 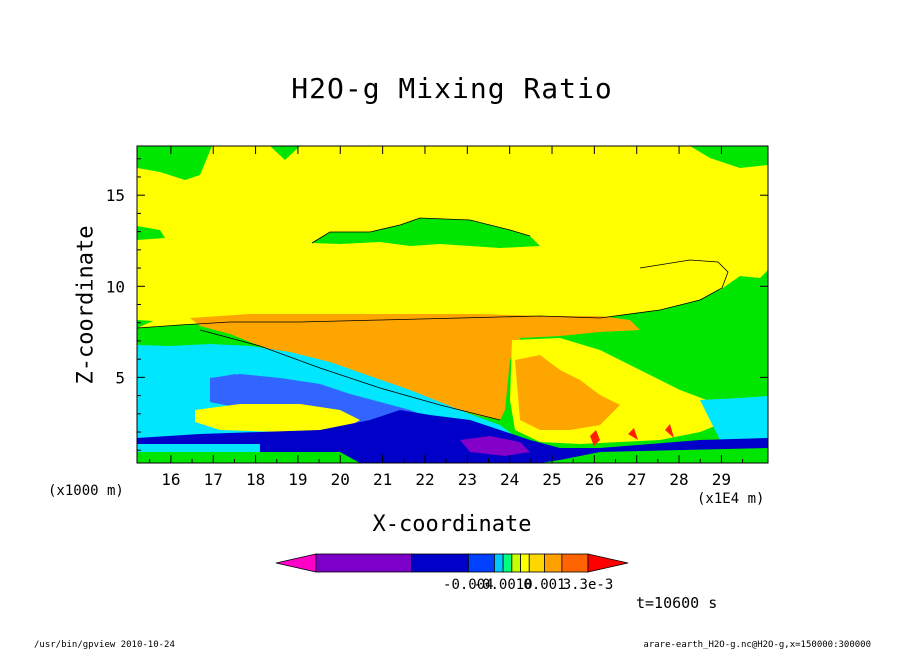 I want to click on chart-title: H2O-g Mixing Ratio, so click(x=452, y=88).